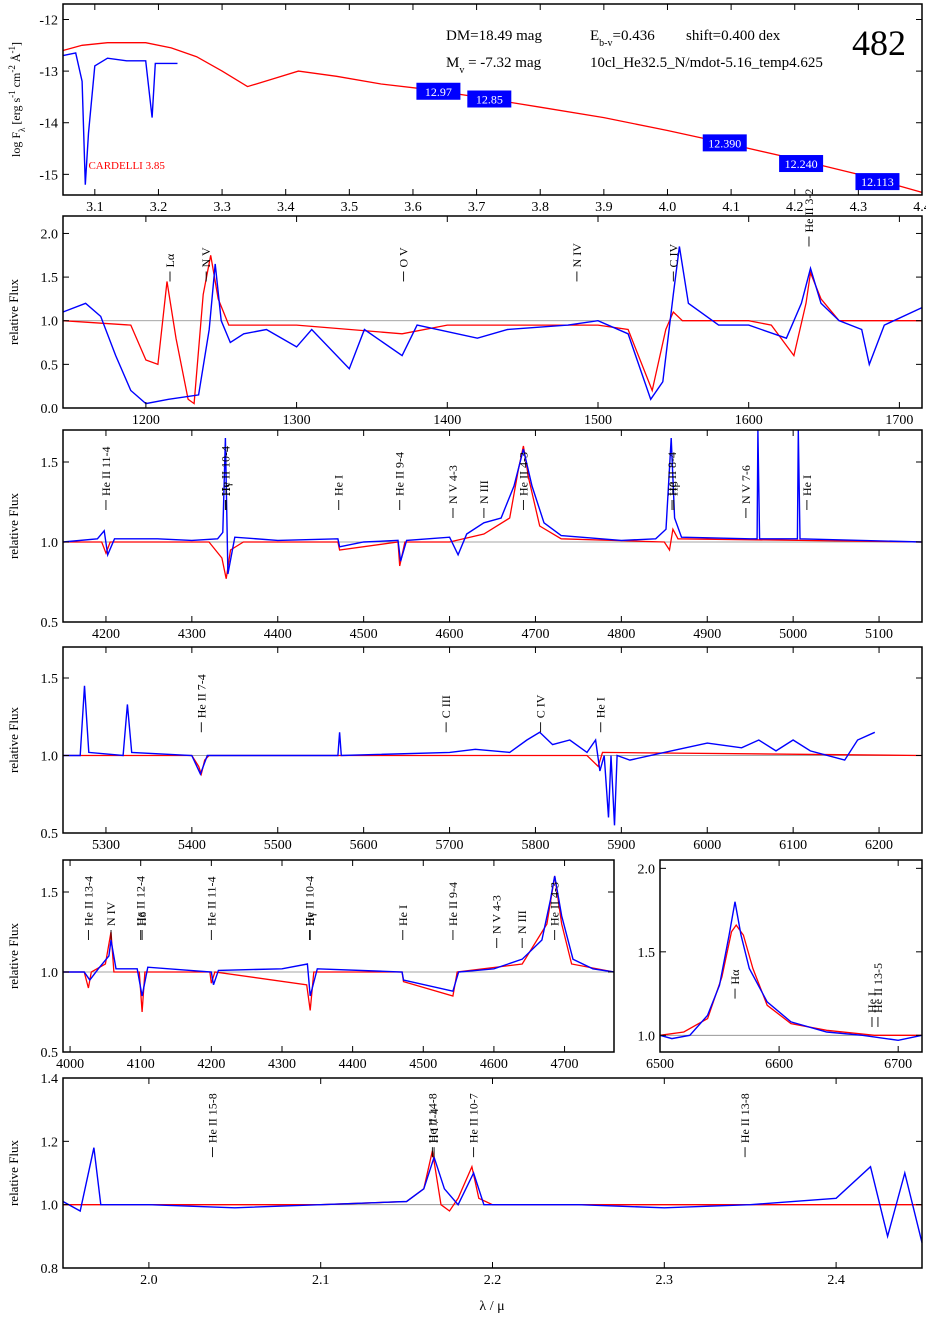  I want to click on y-tick-label: 2.0, so click(647, 869).